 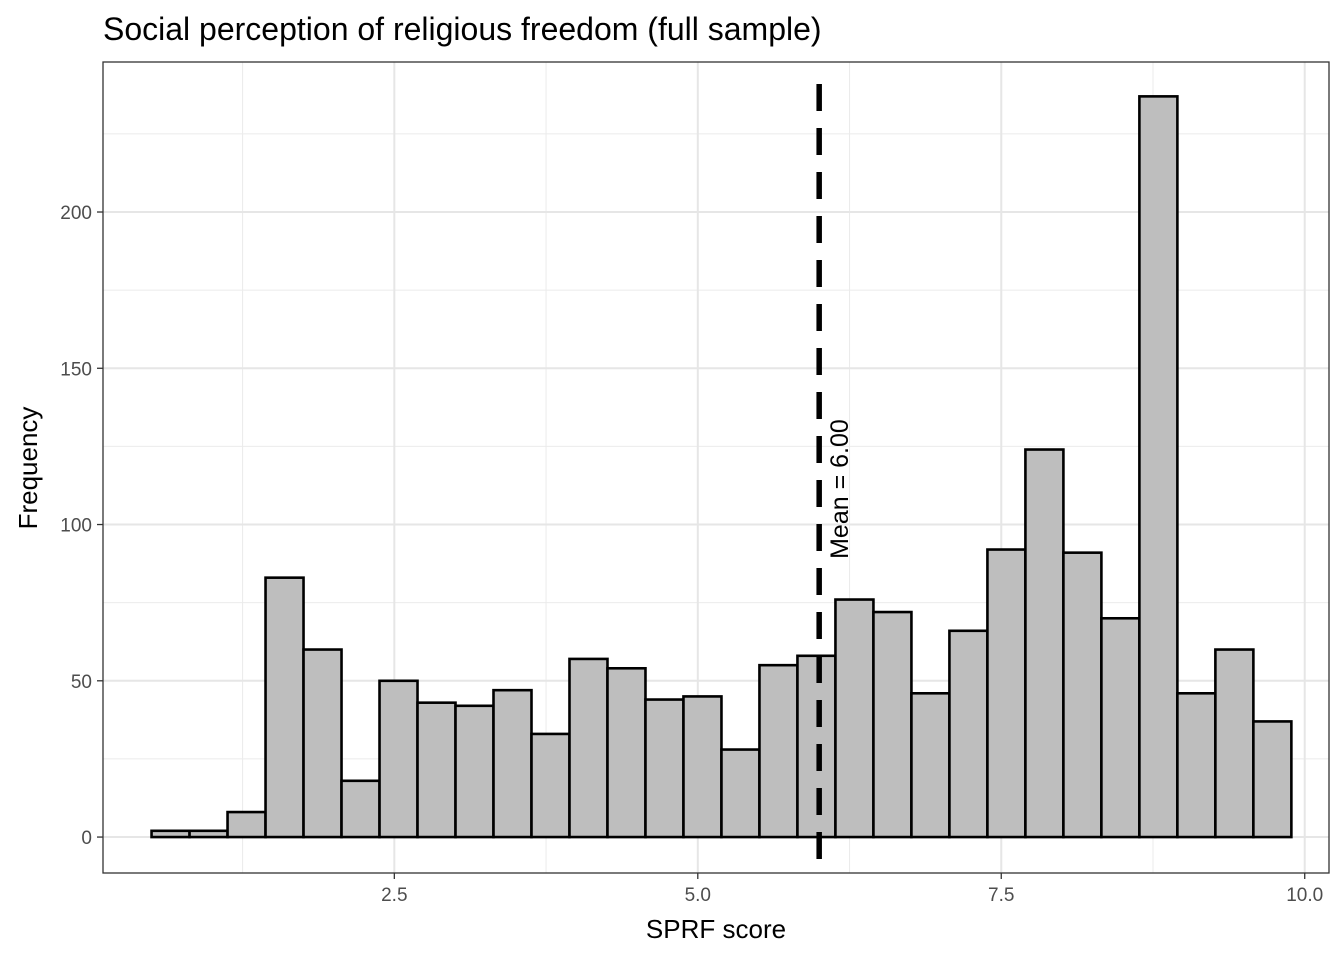 What do you see at coordinates (840, 489) in the screenshot?
I see `mean-label: Mean = 6.00` at bounding box center [840, 489].